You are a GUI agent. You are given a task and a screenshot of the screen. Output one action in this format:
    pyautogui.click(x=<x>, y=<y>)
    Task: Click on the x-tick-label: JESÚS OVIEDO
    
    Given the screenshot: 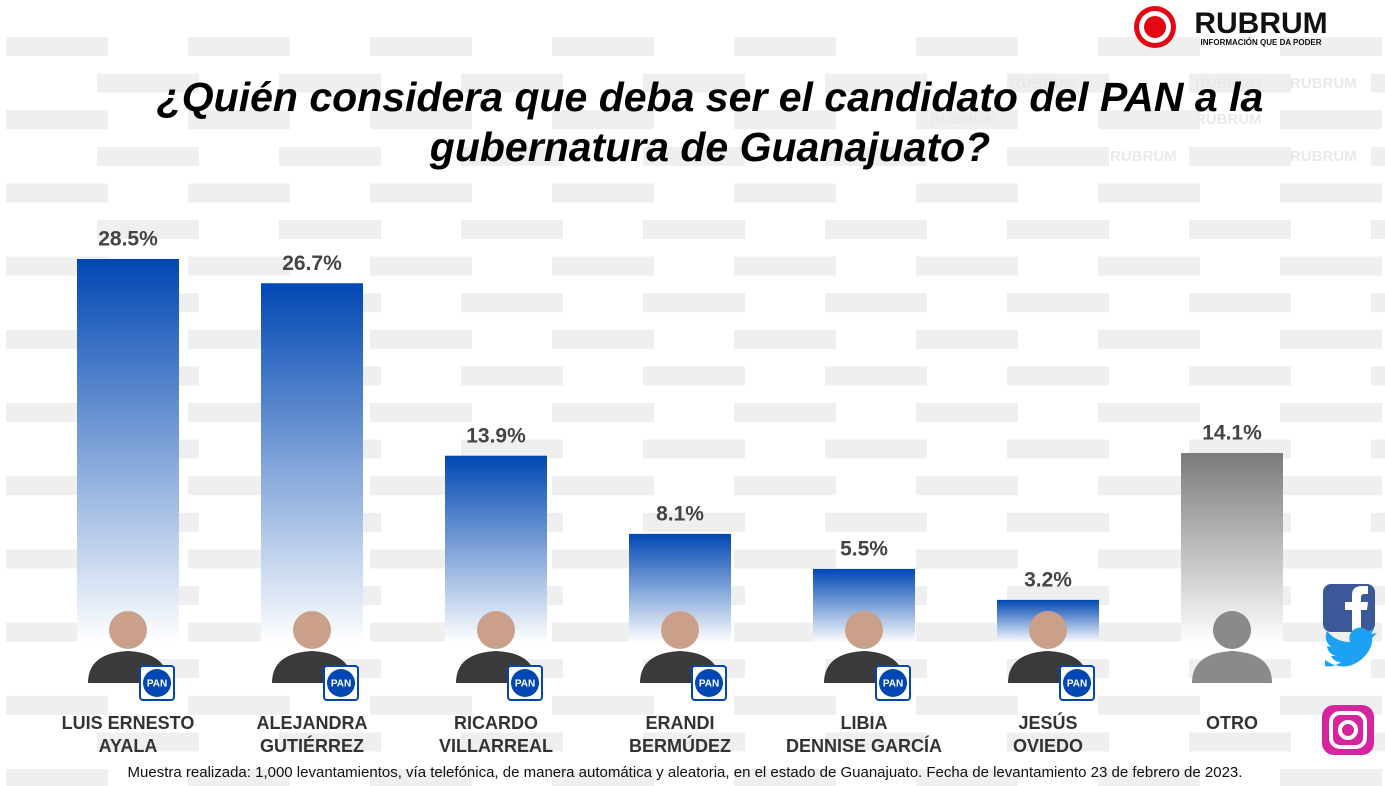 What is the action you would take?
    pyautogui.click(x=1047, y=734)
    